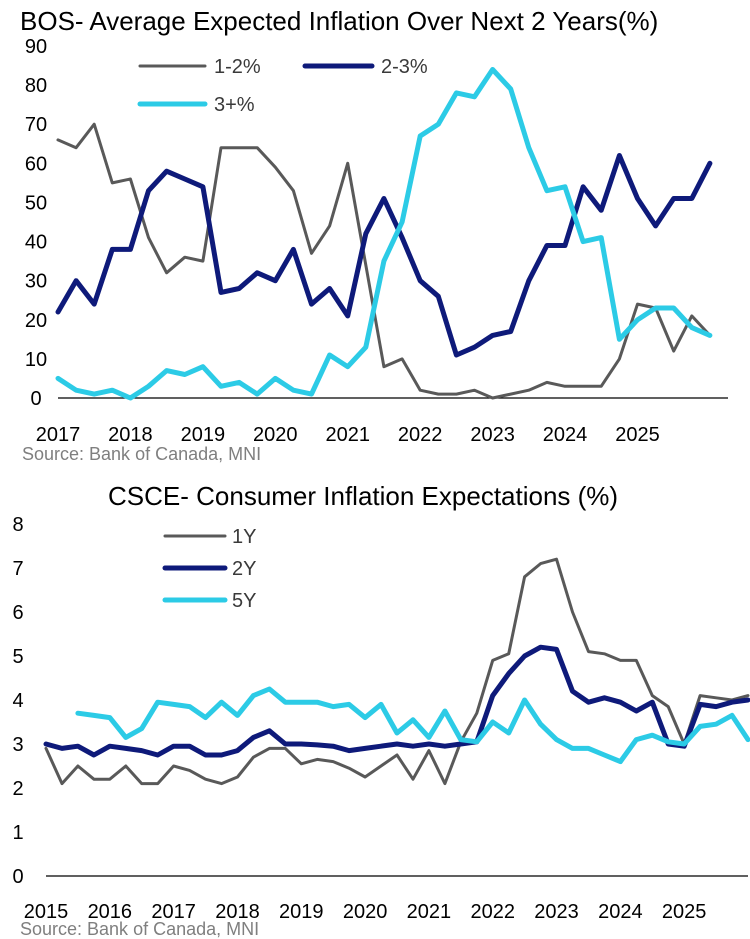  What do you see at coordinates (492, 912) in the screenshot?
I see `chart-csce-x-tick-2022: 2022` at bounding box center [492, 912].